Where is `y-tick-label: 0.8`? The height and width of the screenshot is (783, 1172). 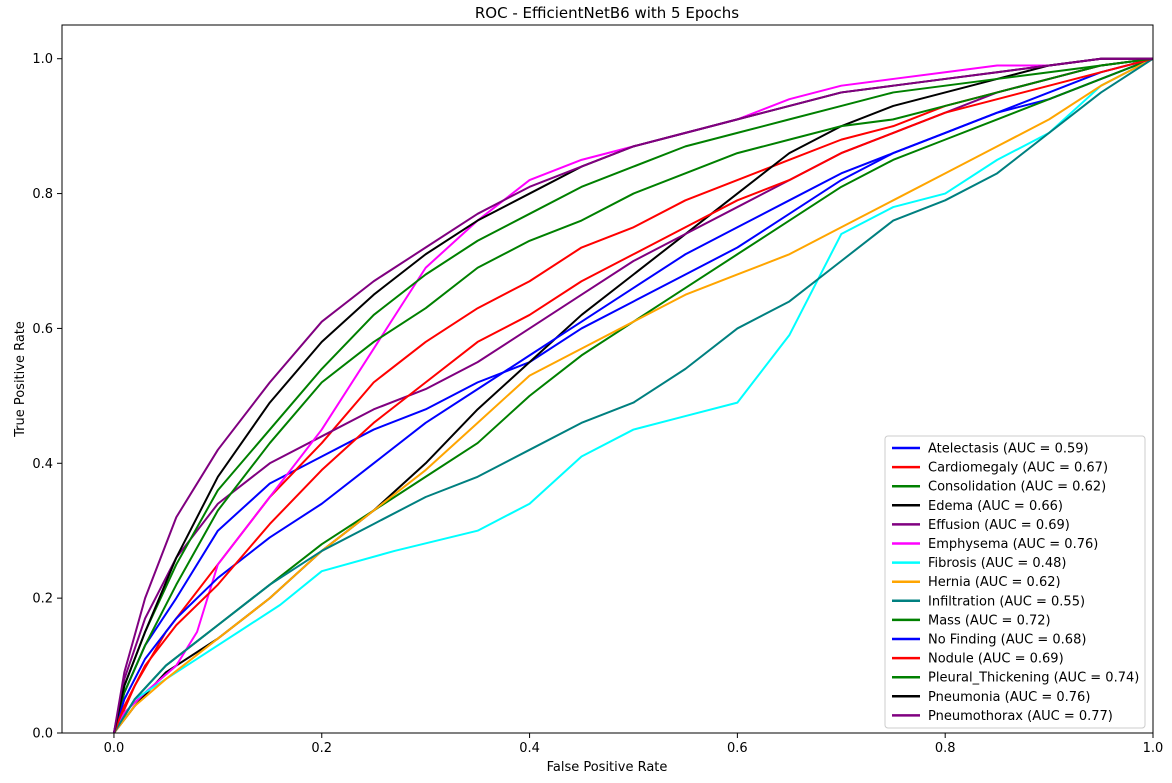 y-tick-label: 0.8 is located at coordinates (42, 194).